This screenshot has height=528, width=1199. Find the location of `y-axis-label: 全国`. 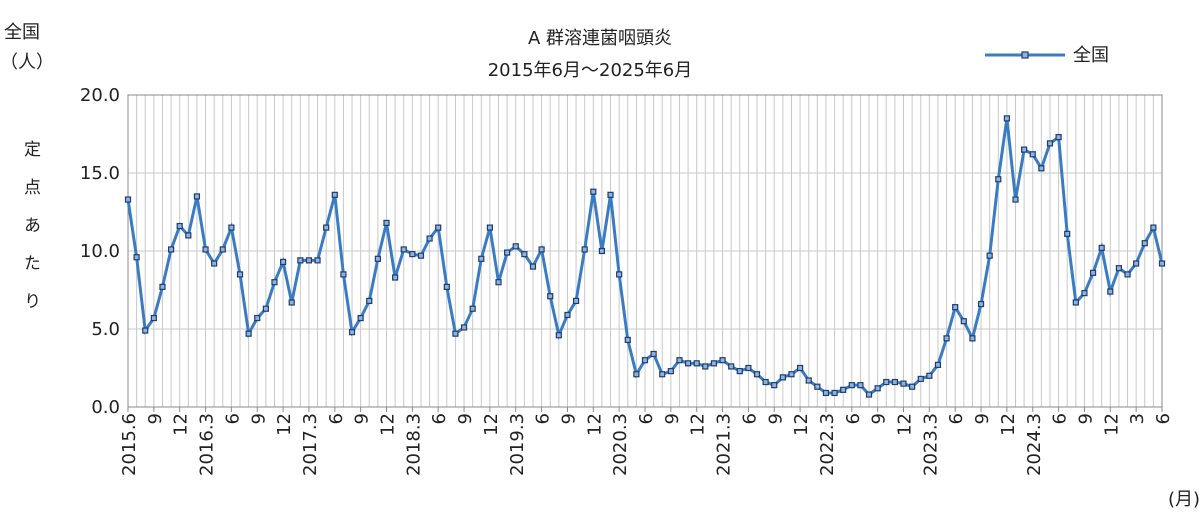

y-axis-label: 全国 is located at coordinates (22, 32).